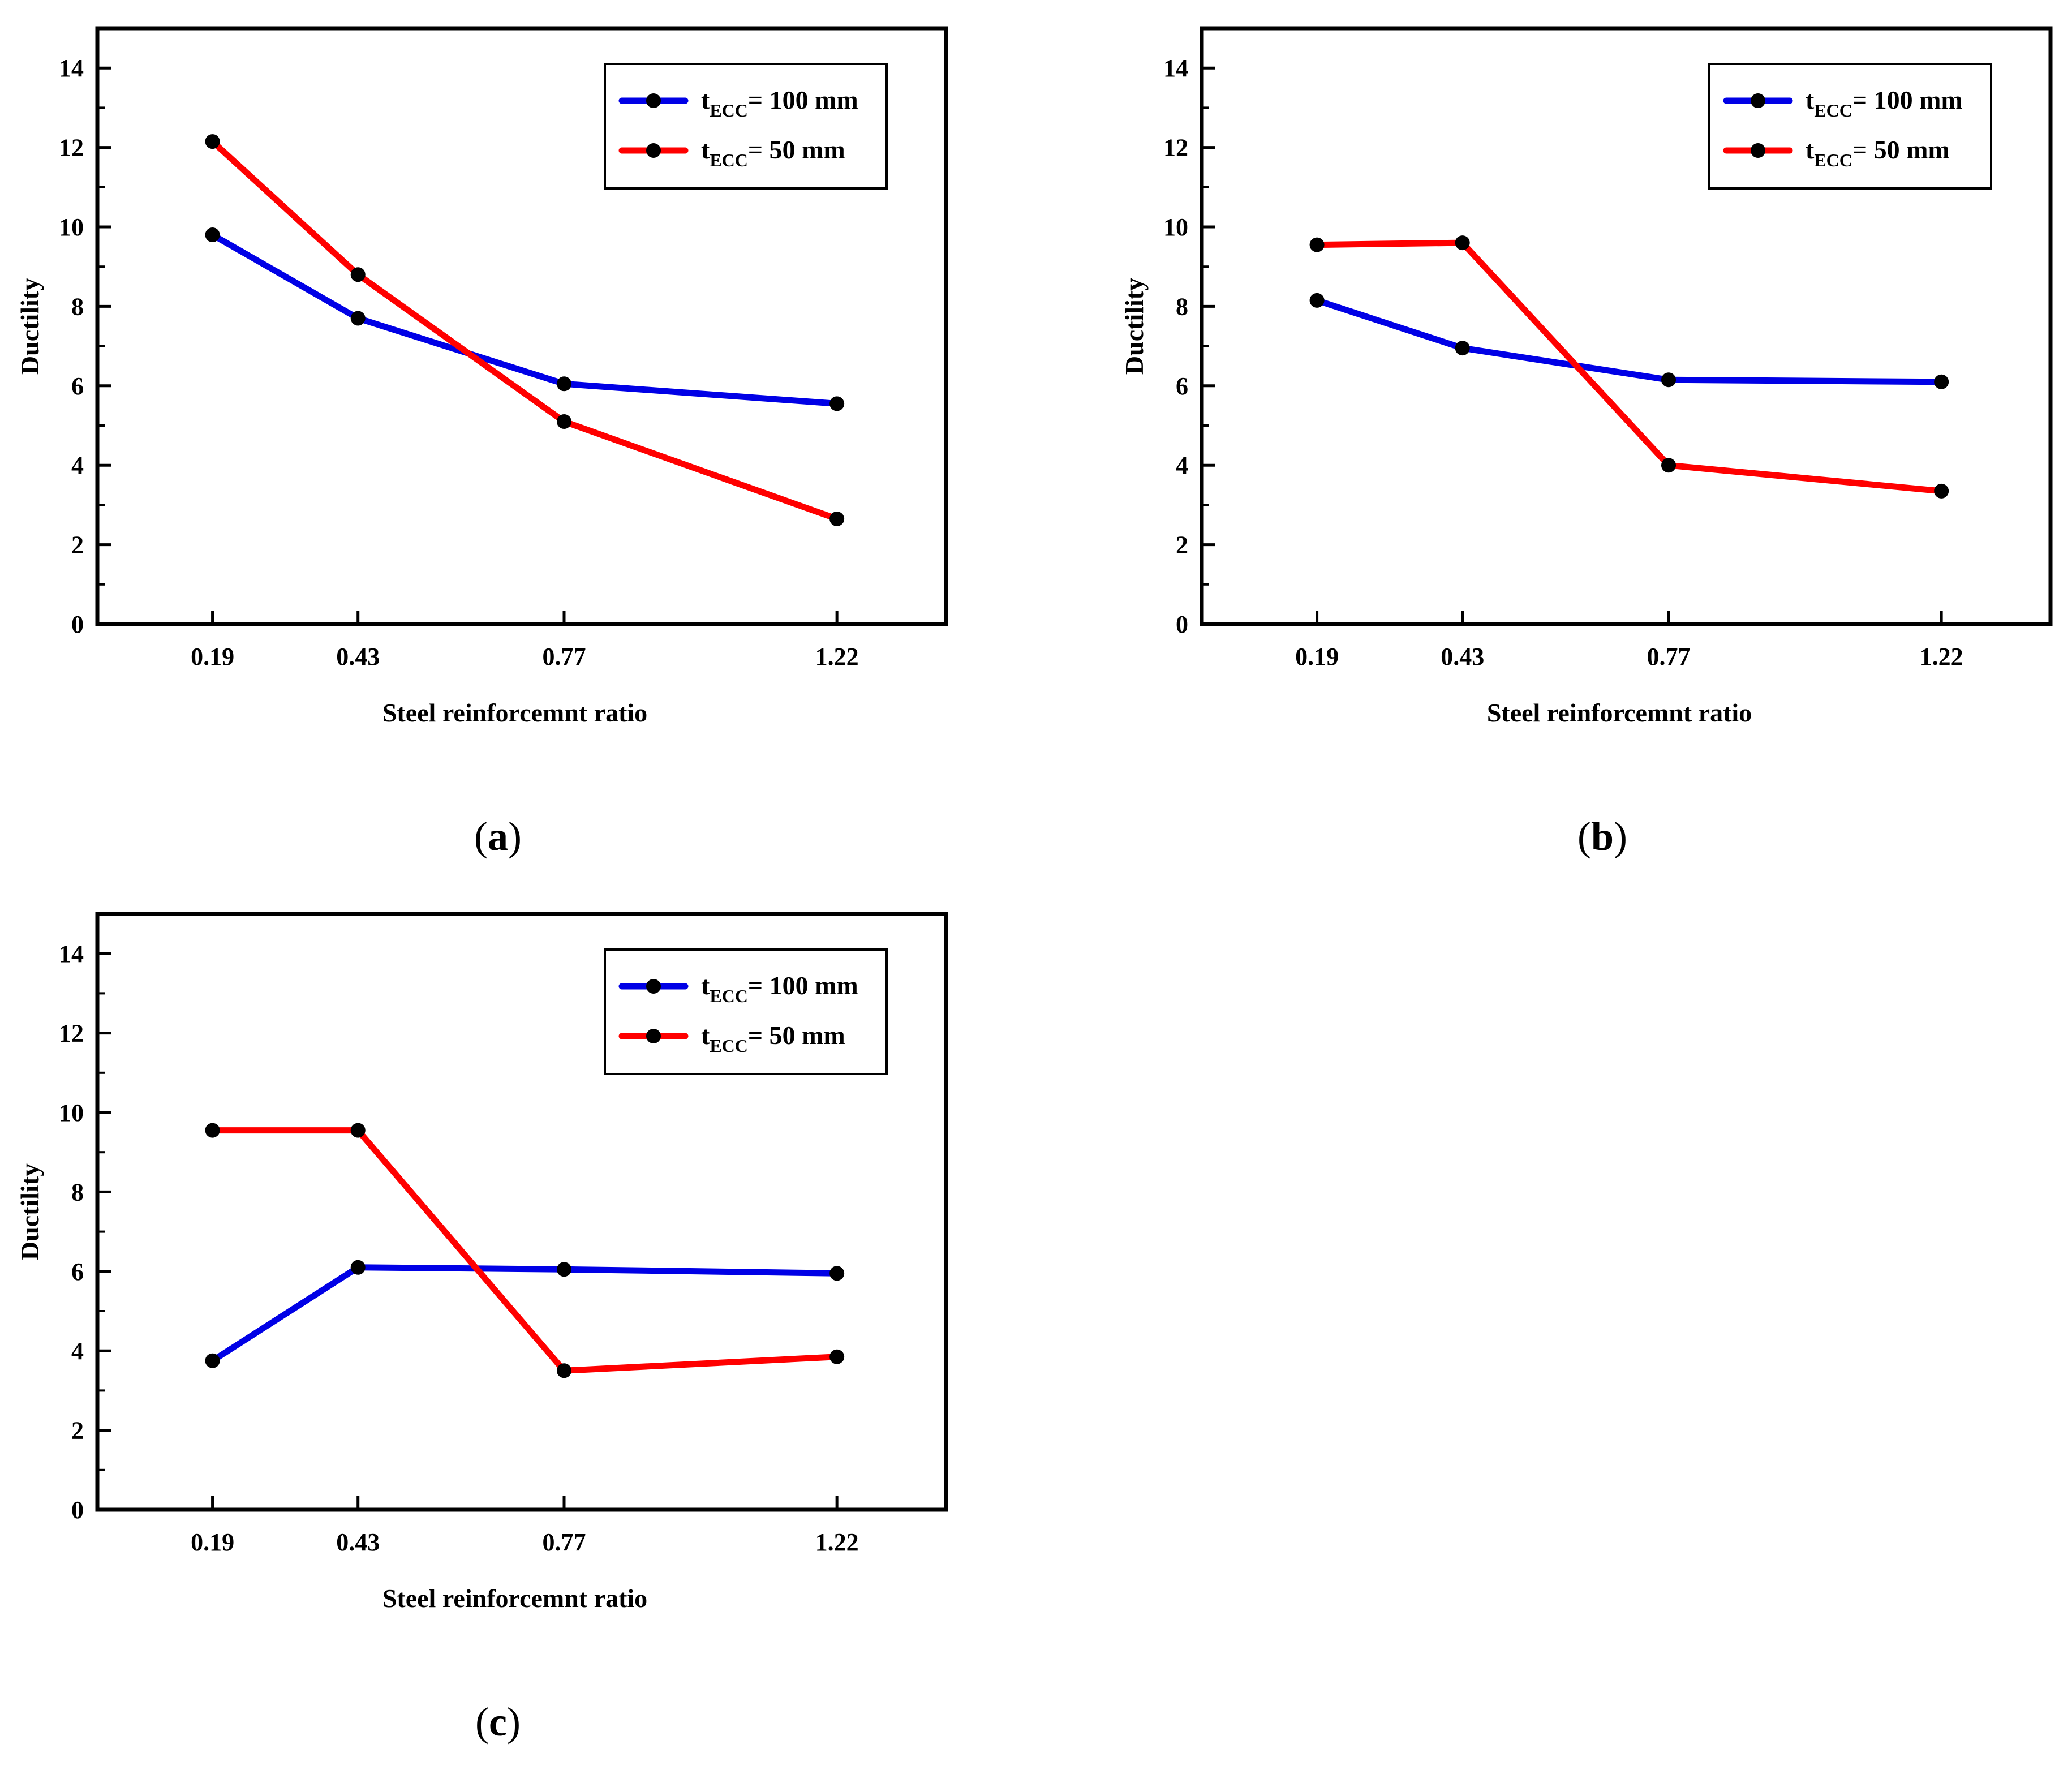 The height and width of the screenshot is (1770, 2072). I want to click on legend-label-rest: = 50 mm, so click(796, 149).